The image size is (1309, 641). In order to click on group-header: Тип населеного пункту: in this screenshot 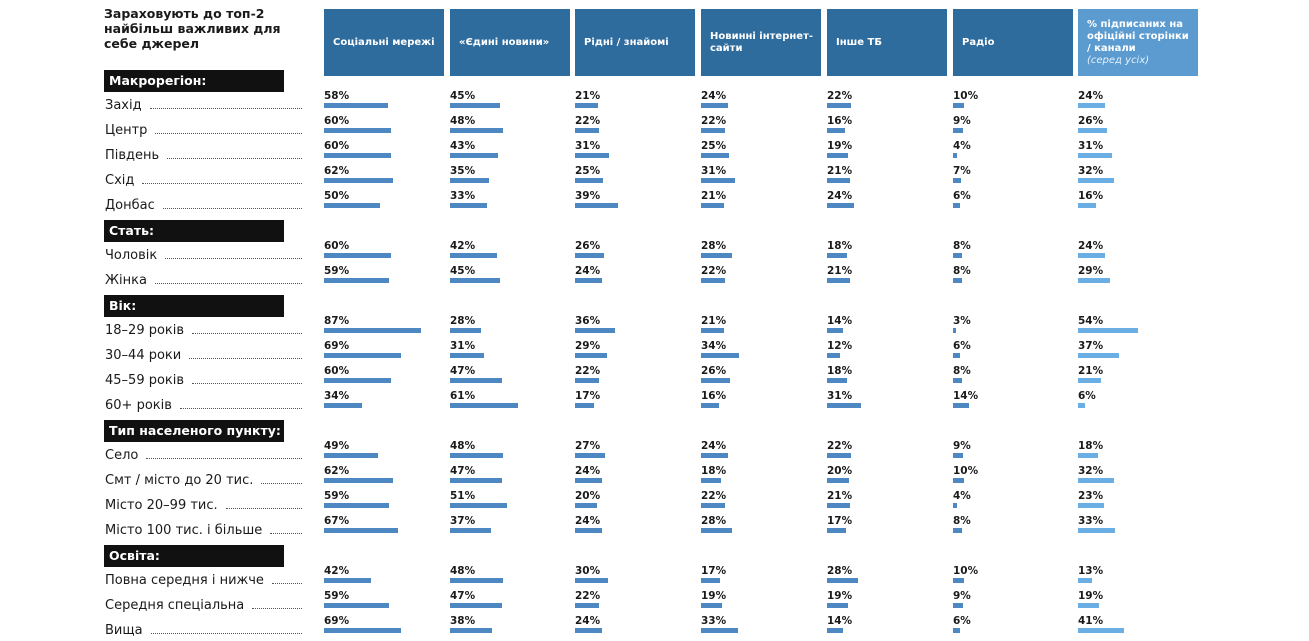, I will do `click(194, 431)`.